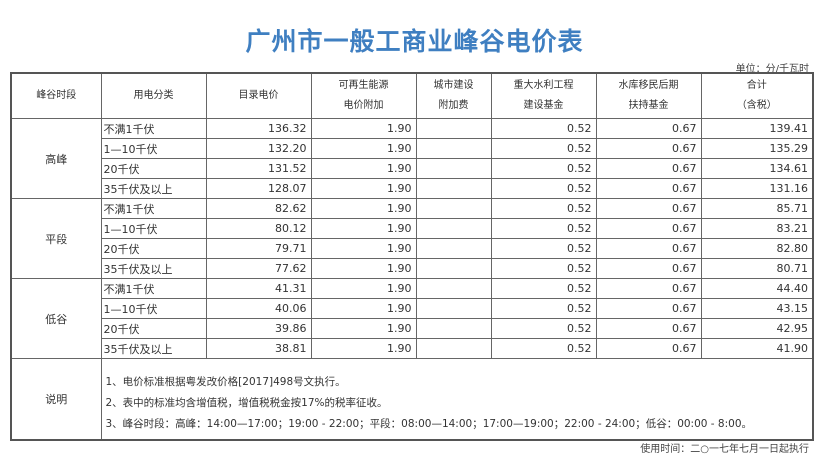  I want to click on table-row: 35千伏及以上 77.62 1.90 0.52 0.67 80.71, so click(412, 268).